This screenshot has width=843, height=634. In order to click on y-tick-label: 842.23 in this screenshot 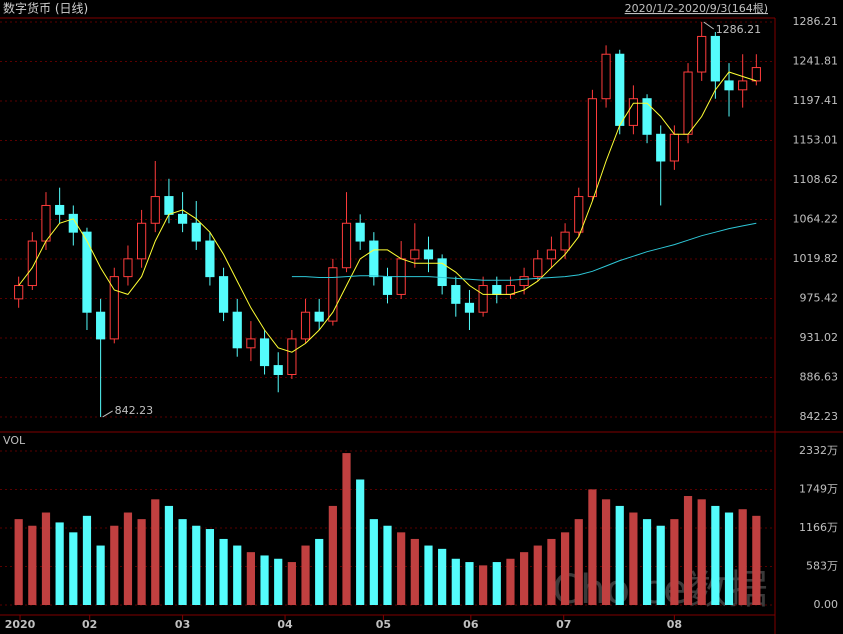, I will do `click(819, 416)`.